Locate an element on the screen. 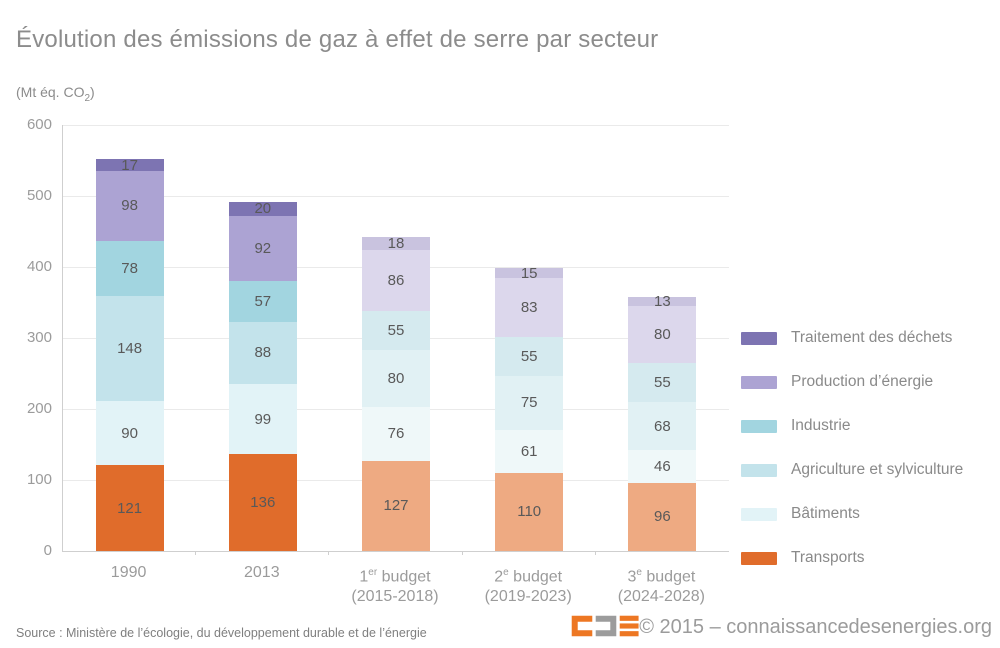  bar-segment-production-d-energie: 86 is located at coordinates (396, 280).